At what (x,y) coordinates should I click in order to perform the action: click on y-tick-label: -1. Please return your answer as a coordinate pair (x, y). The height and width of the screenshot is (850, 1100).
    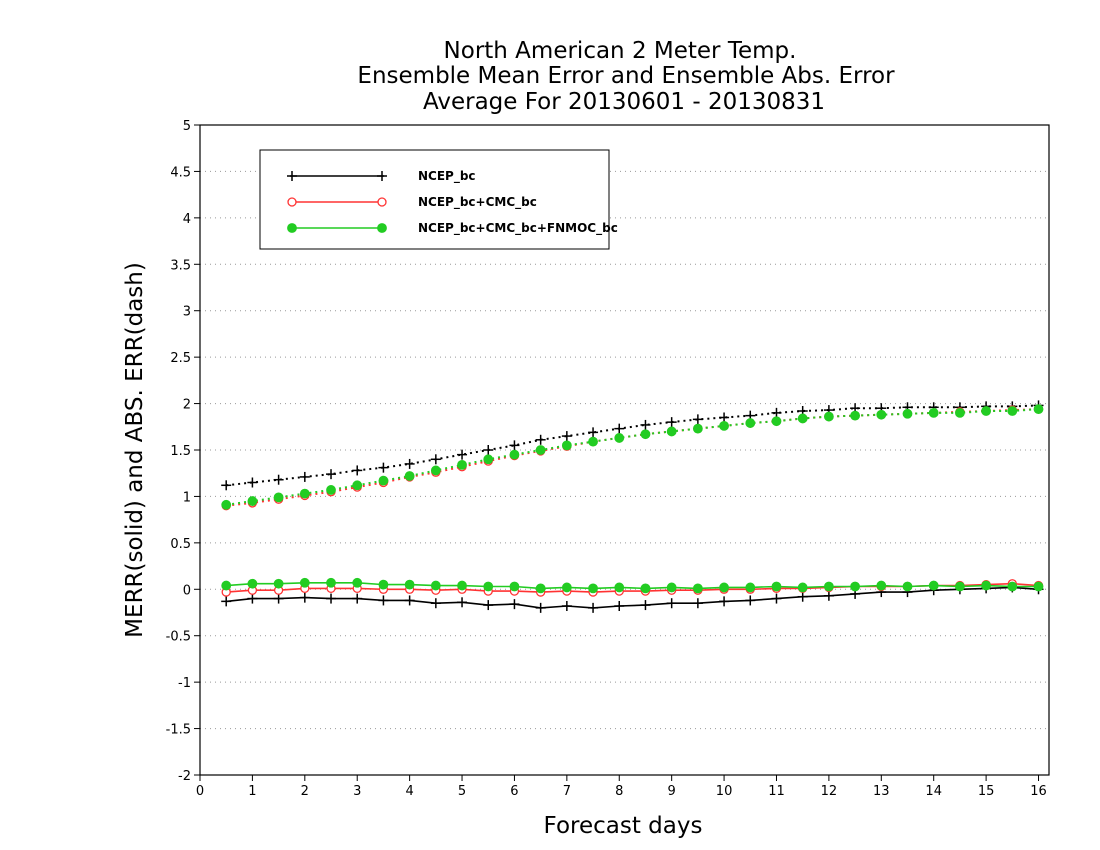
    Looking at the image, I should click on (184, 683).